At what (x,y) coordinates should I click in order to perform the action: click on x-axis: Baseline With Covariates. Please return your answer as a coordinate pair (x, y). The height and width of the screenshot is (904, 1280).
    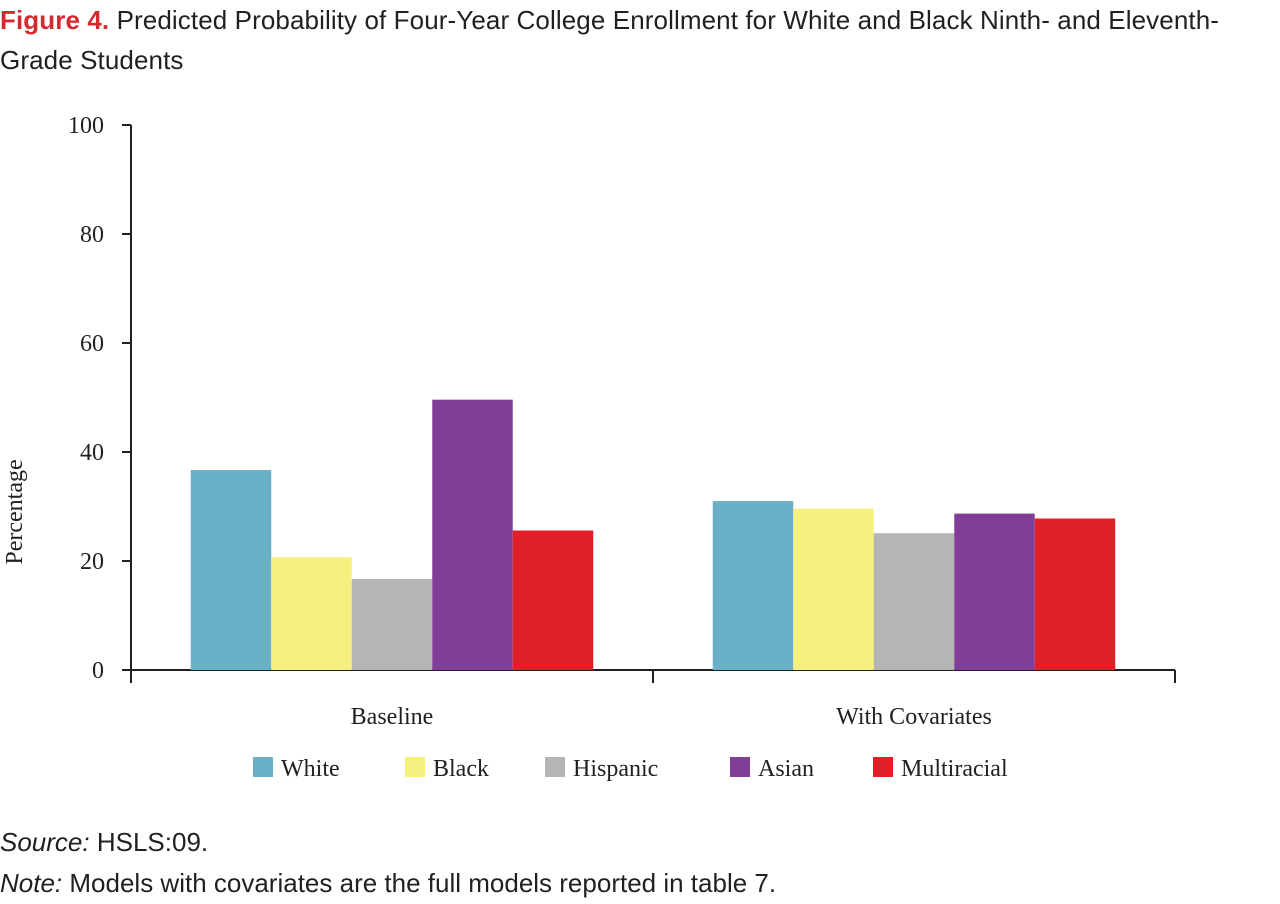
    Looking at the image, I should click on (653, 699).